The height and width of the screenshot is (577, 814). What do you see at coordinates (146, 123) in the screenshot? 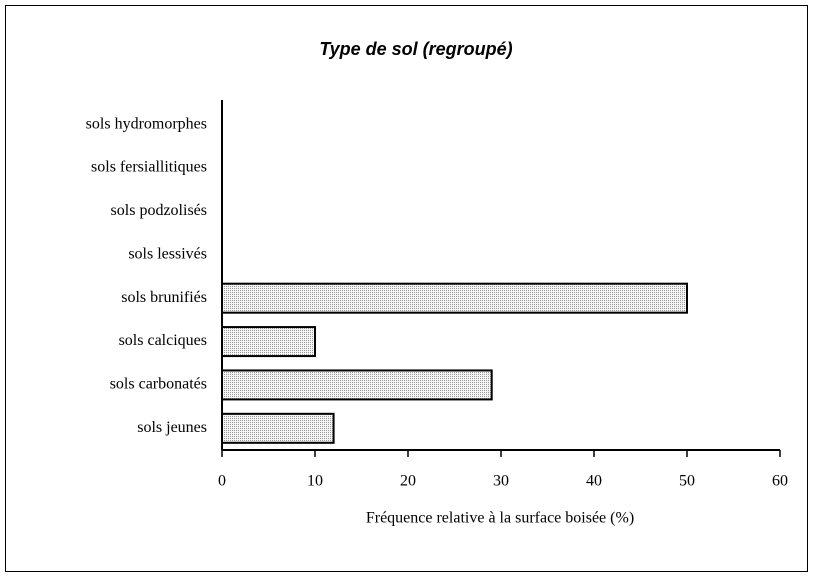
I see `y-tick-label: sols hydromorphes` at bounding box center [146, 123].